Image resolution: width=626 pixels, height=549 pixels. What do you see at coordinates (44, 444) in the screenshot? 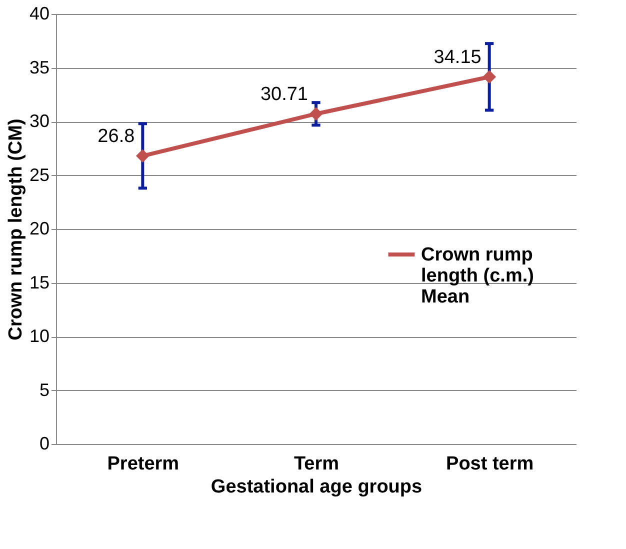
I see `y-tick-label: 0` at bounding box center [44, 444].